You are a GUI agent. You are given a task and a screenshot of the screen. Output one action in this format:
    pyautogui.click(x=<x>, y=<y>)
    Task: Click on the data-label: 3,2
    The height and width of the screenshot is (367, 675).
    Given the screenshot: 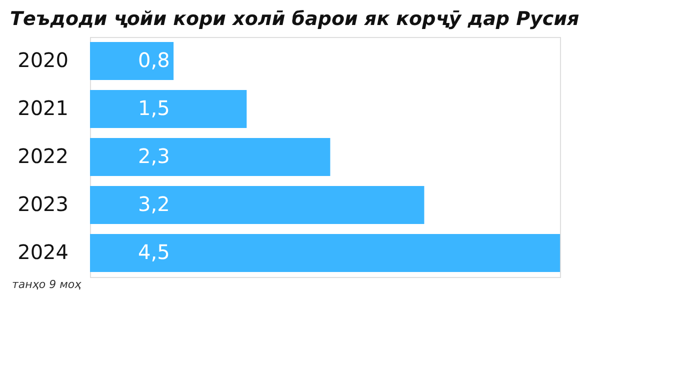 What is the action you would take?
    pyautogui.click(x=154, y=204)
    